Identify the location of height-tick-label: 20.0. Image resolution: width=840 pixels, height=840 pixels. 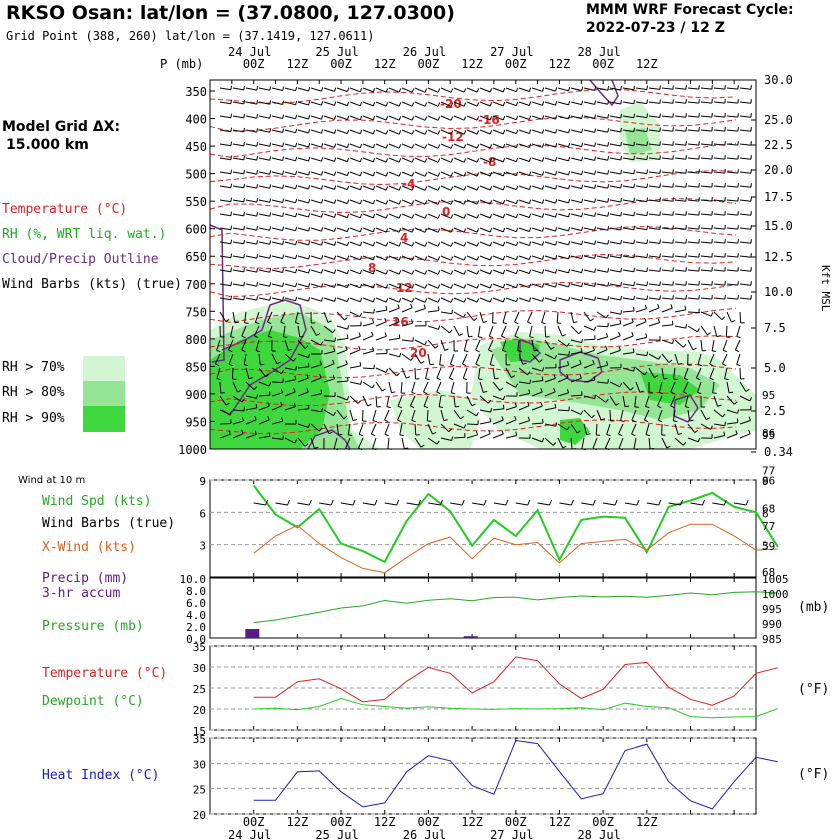
(778, 170).